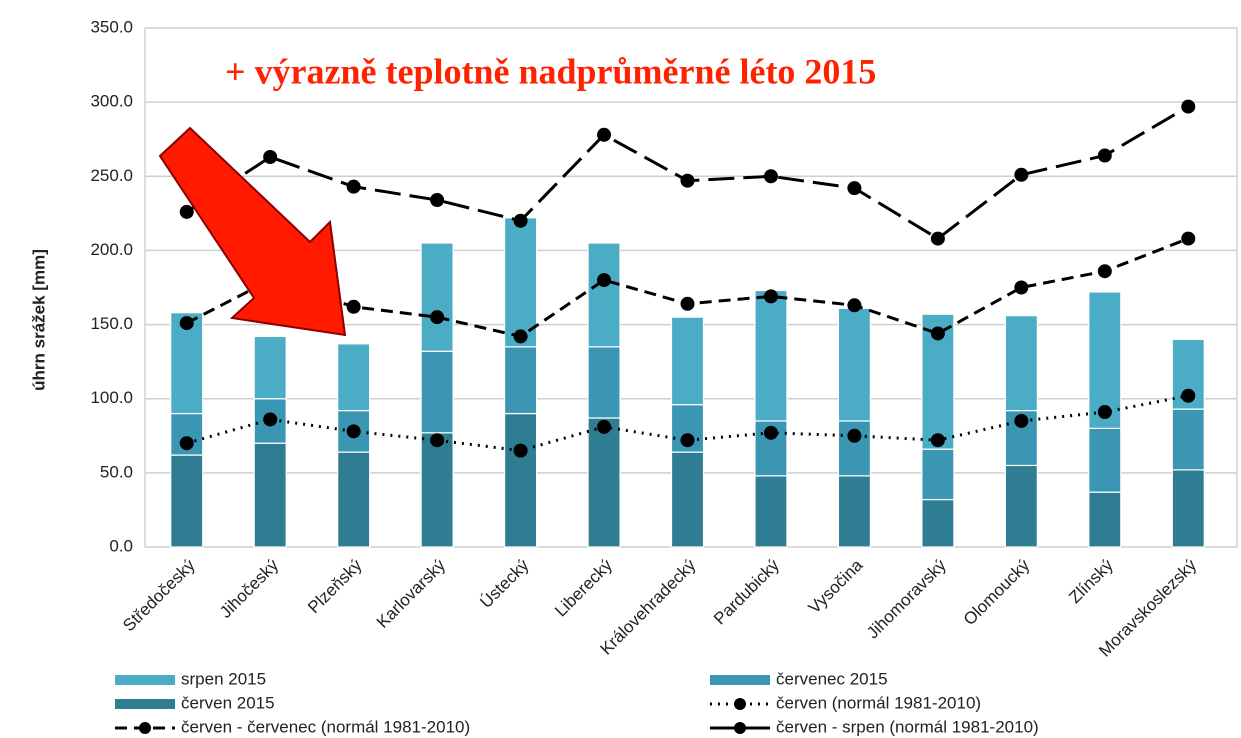 The height and width of the screenshot is (738, 1241). I want to click on y-tick-label: 150.0, so click(111, 323).